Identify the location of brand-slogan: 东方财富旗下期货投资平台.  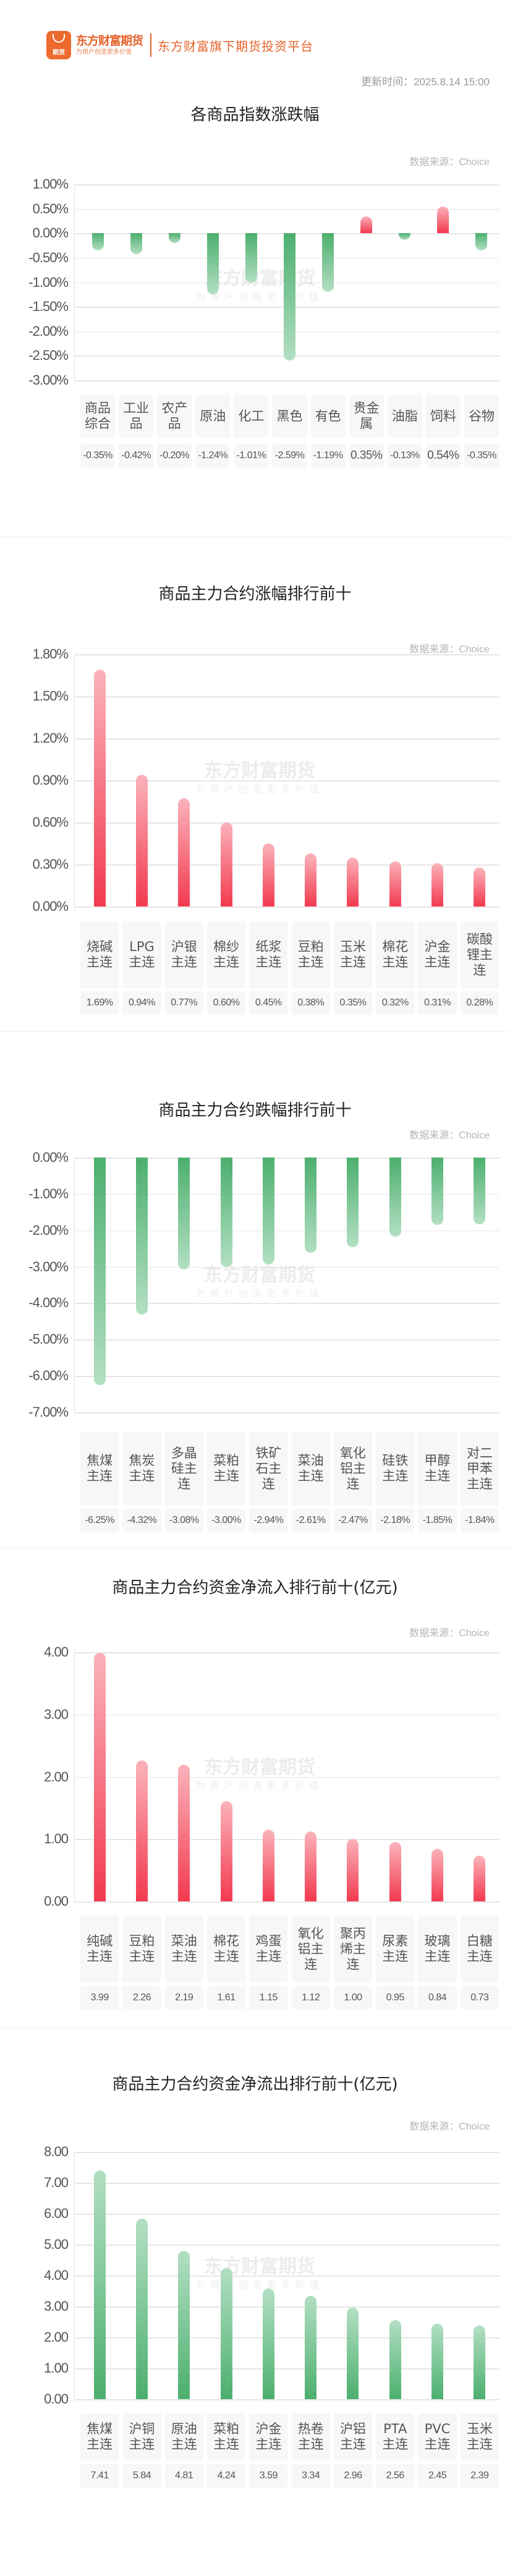
(236, 46).